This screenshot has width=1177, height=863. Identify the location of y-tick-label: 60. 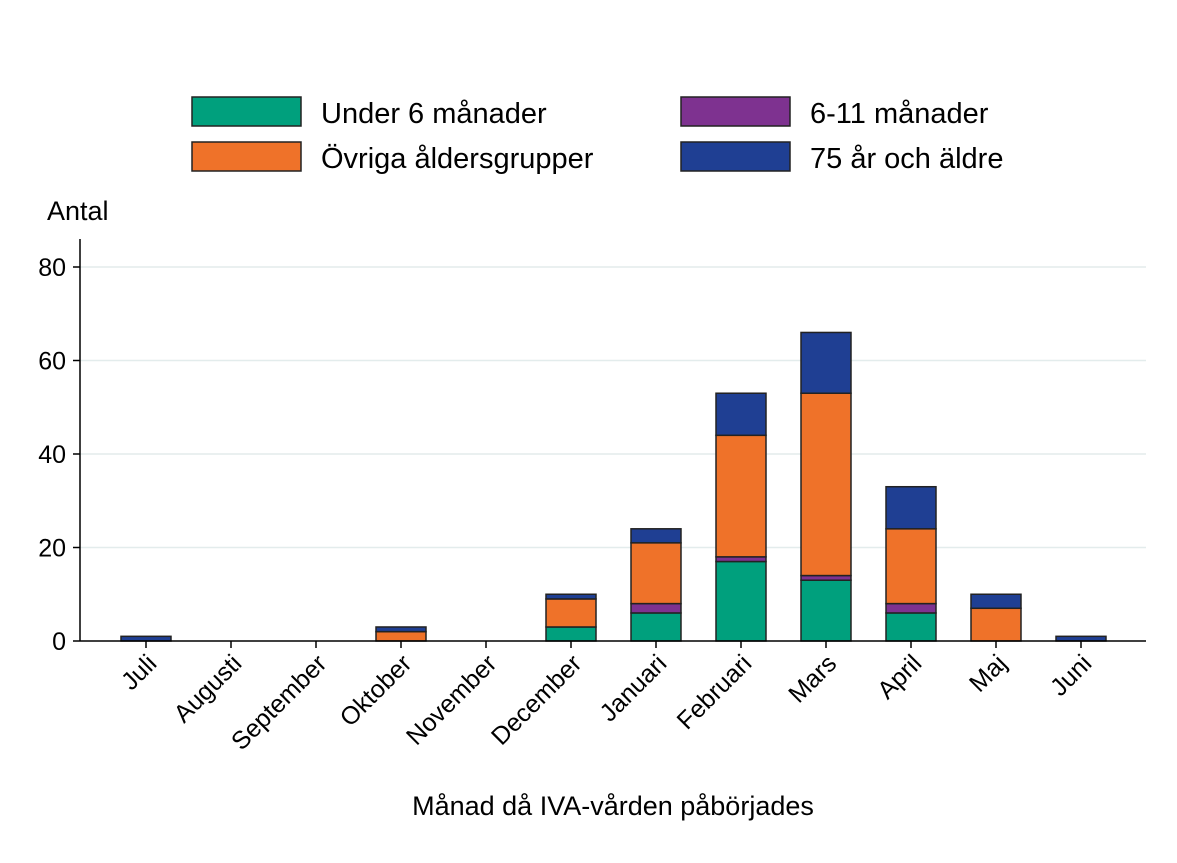
(52, 362).